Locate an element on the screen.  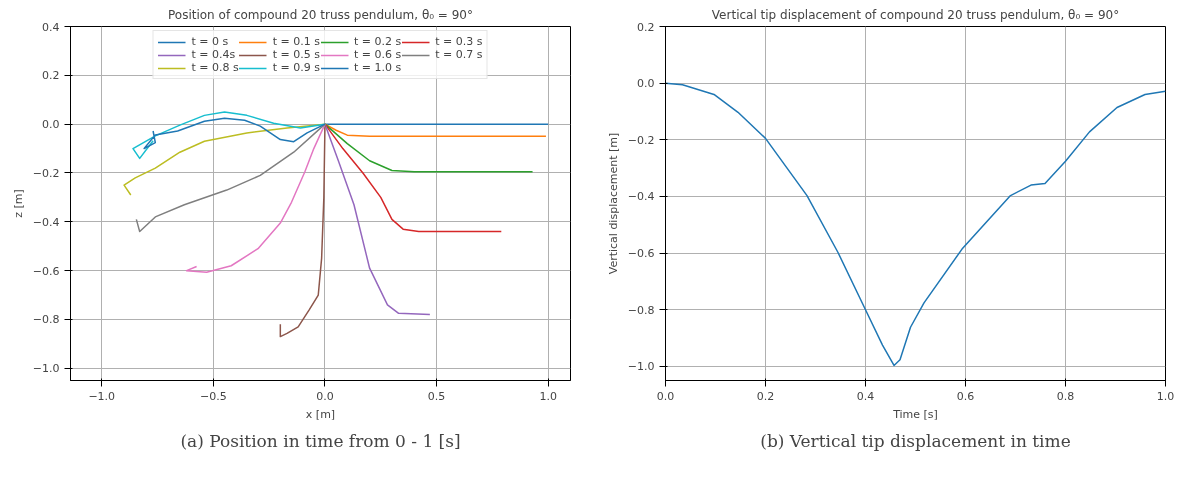
legend-label: t = 0.5 s is located at coordinates (296, 54).